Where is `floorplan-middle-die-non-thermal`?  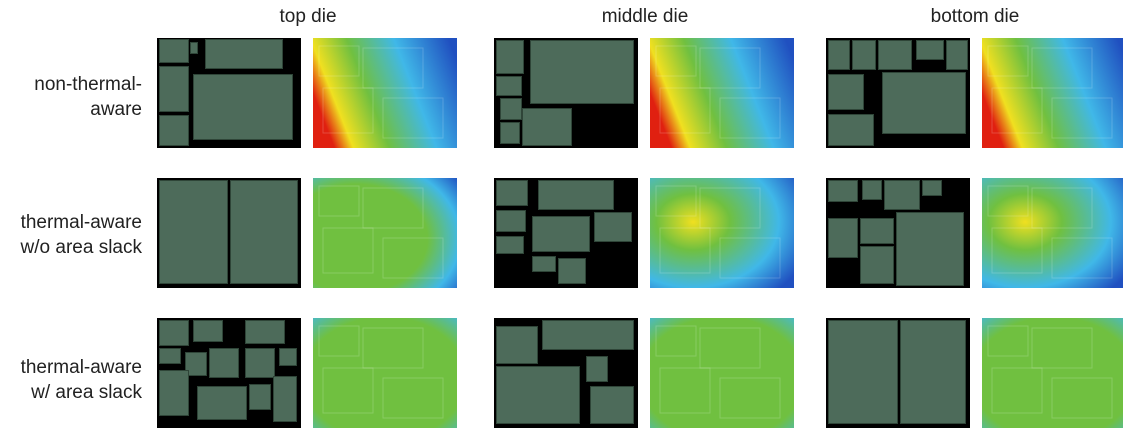
floorplan-middle-die-non-thermal is located at coordinates (566, 93).